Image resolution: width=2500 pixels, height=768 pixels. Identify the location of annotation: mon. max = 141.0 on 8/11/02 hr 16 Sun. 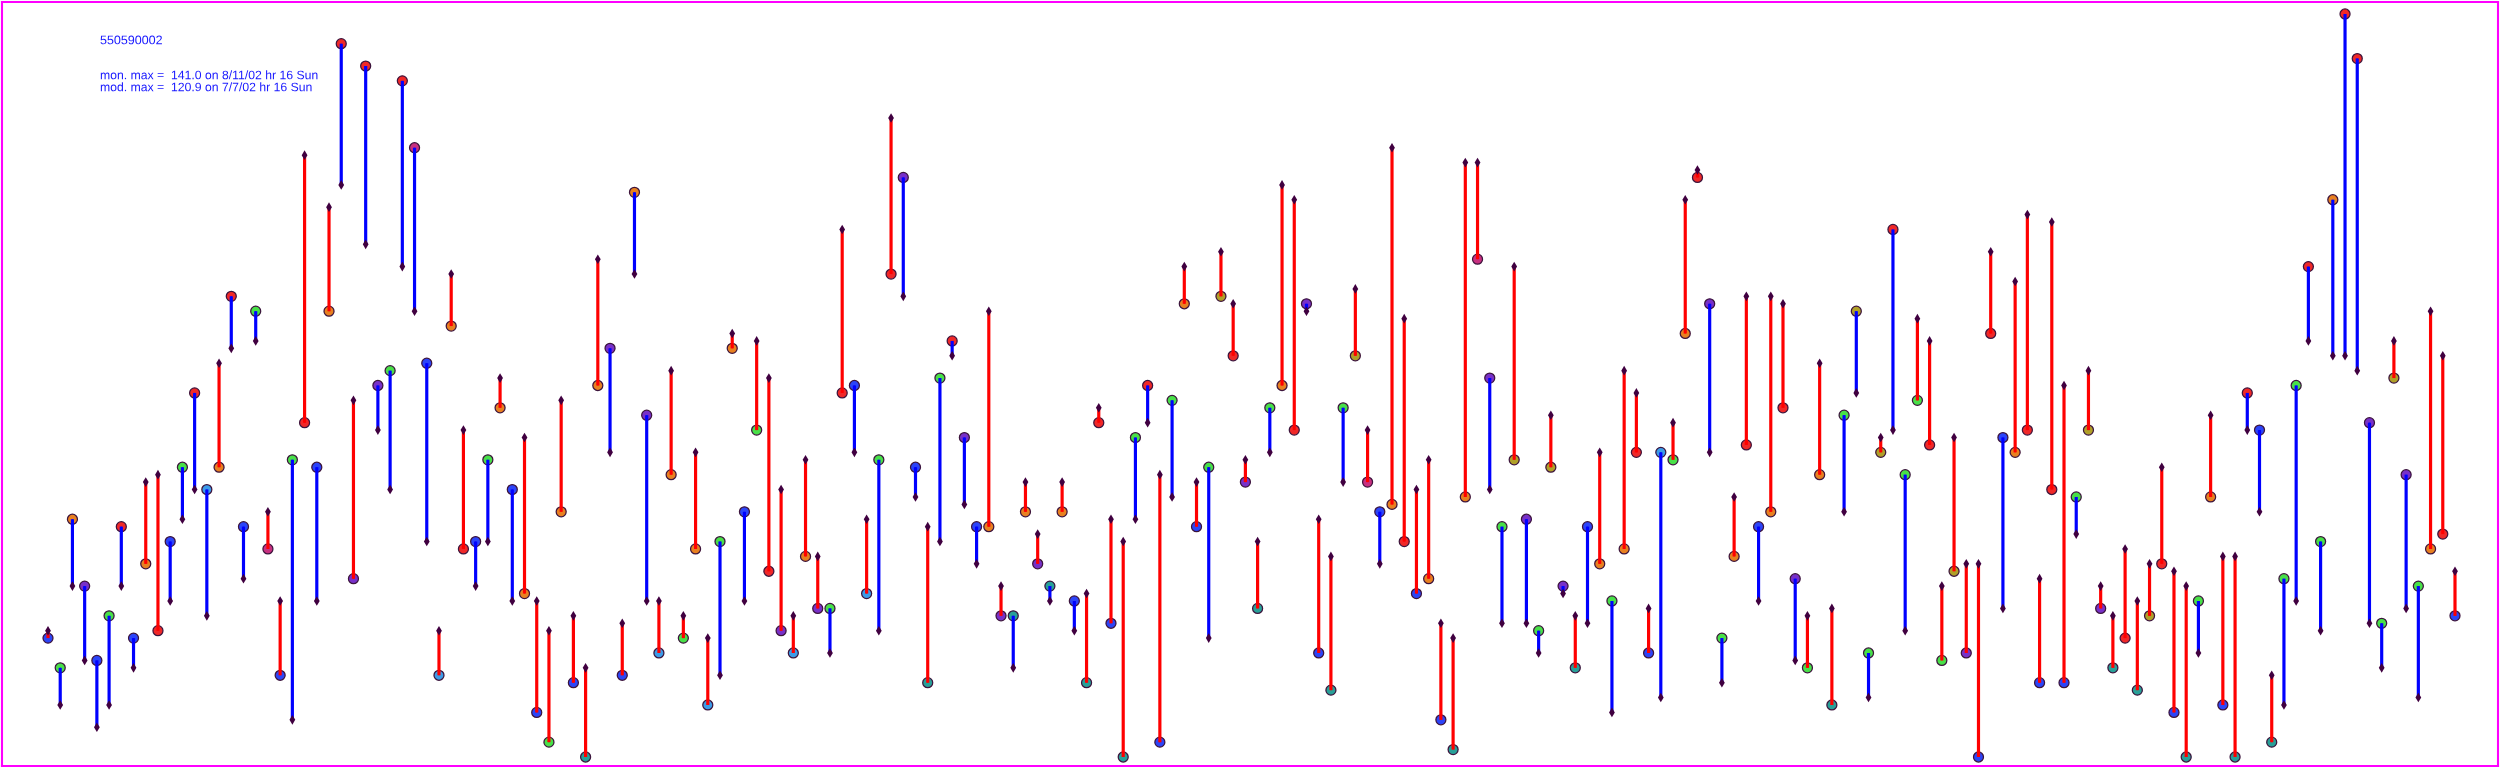
(209, 75).